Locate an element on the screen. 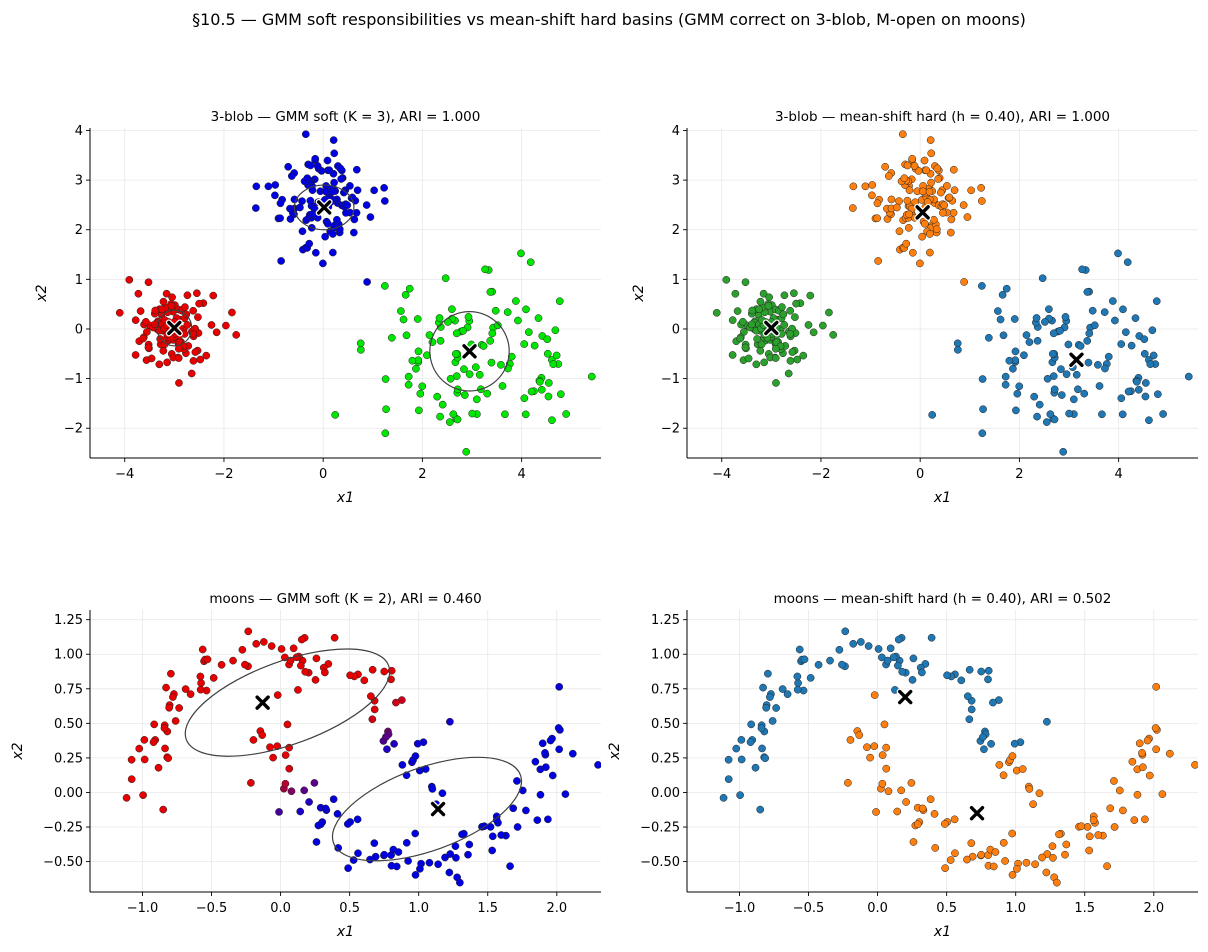  x-tick-label: −0.5 is located at coordinates (809, 908).